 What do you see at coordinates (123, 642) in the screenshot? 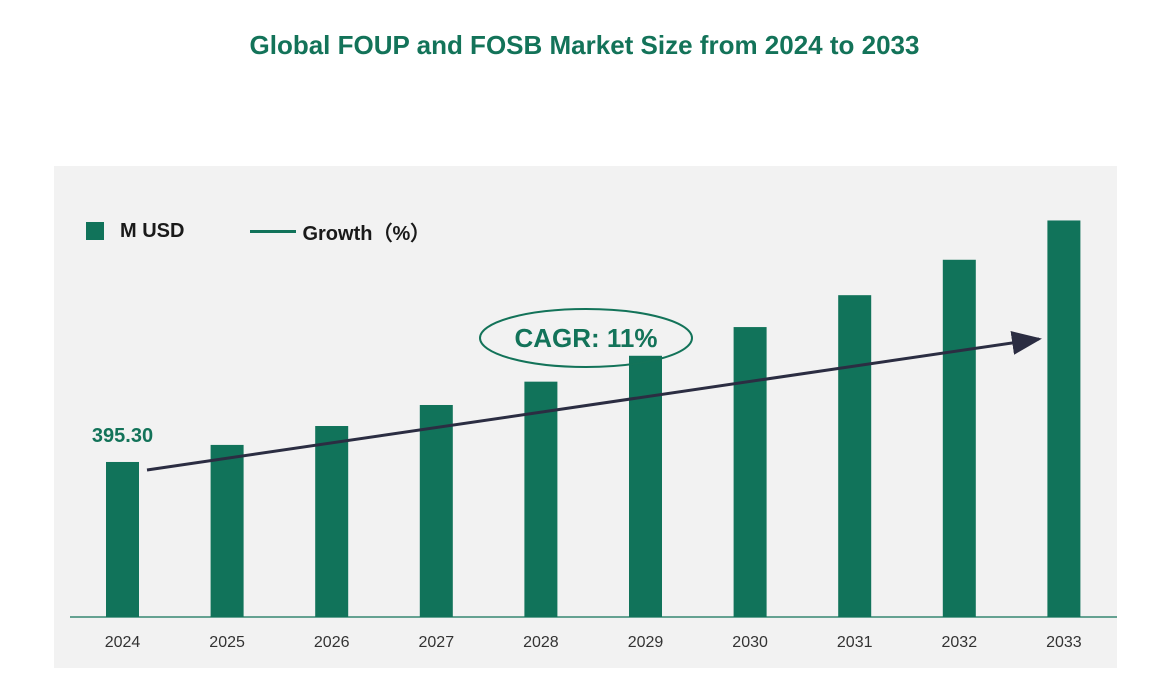
I see `x-tick-2024: 2024` at bounding box center [123, 642].